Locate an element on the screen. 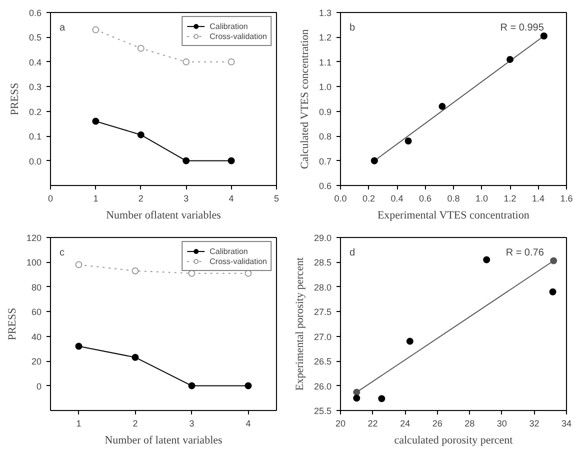  x-axis-title: Number of latent variables is located at coordinates (163, 440).